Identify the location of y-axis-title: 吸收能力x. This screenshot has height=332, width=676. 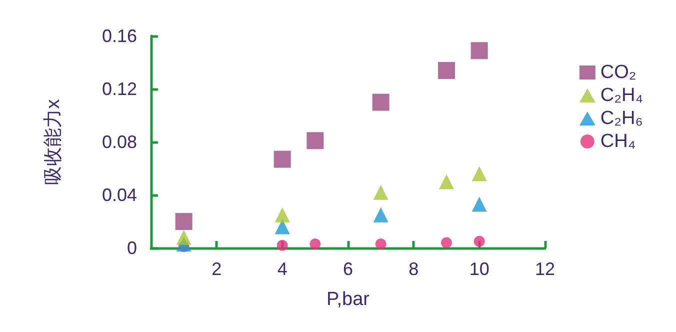
(53, 141).